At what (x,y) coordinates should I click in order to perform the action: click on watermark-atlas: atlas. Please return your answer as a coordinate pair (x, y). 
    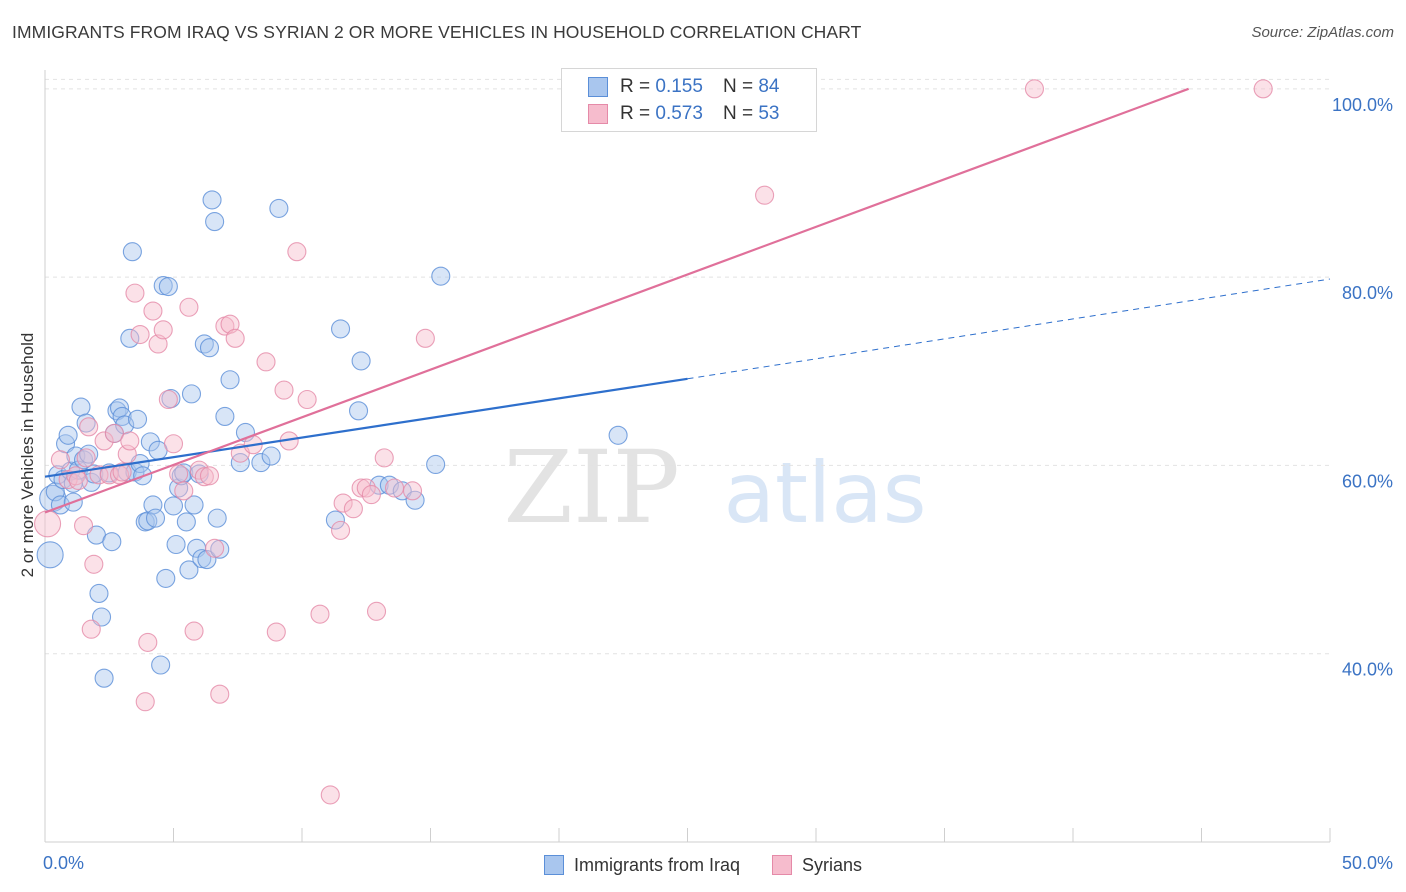
    Looking at the image, I should click on (824, 493).